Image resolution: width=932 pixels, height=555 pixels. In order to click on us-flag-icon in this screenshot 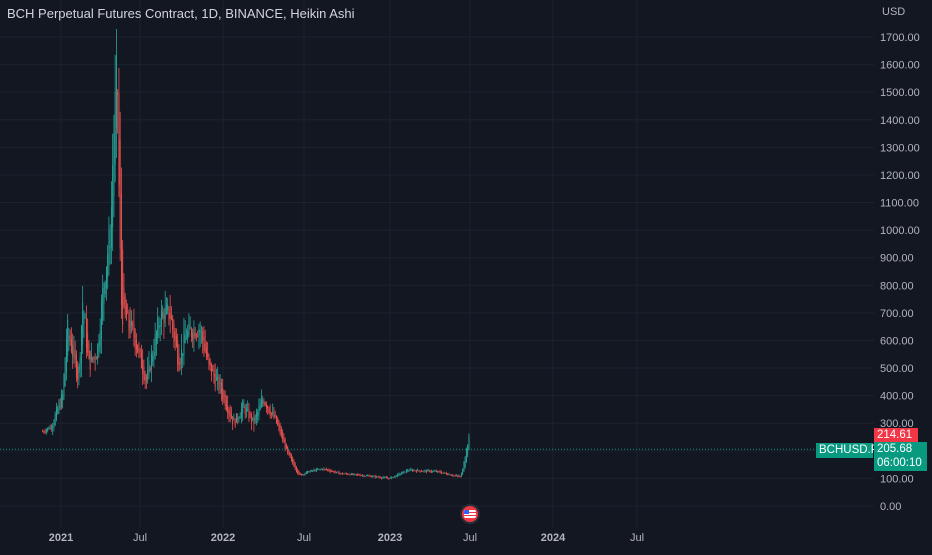, I will do `click(470, 514)`.